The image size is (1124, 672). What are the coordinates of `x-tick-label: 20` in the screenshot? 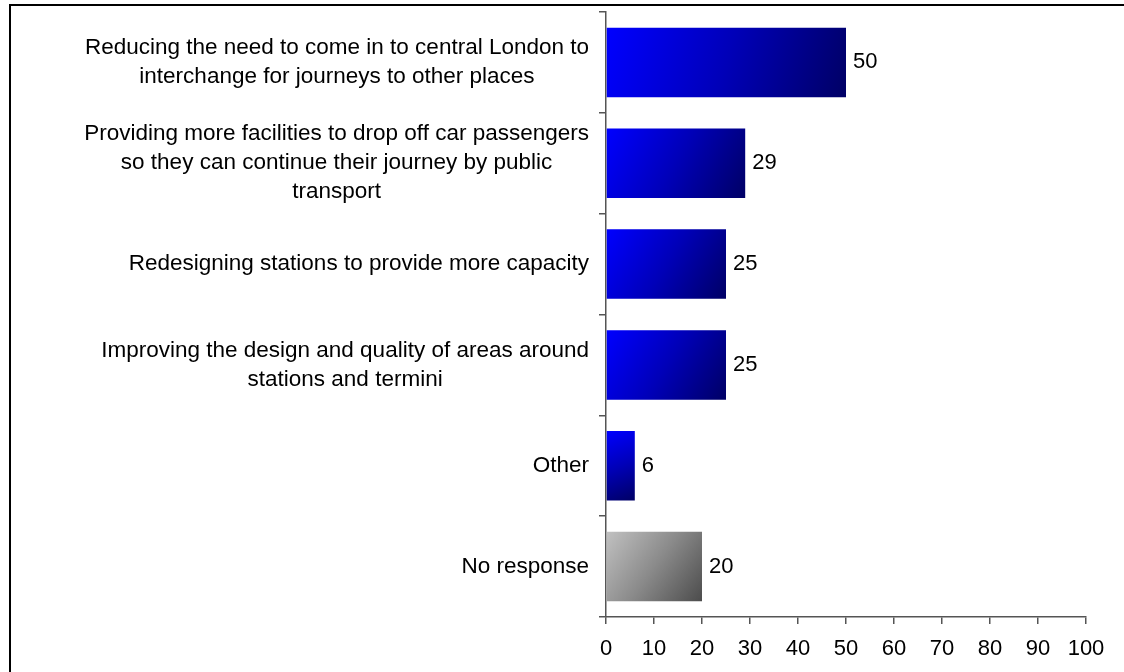 It's located at (702, 648).